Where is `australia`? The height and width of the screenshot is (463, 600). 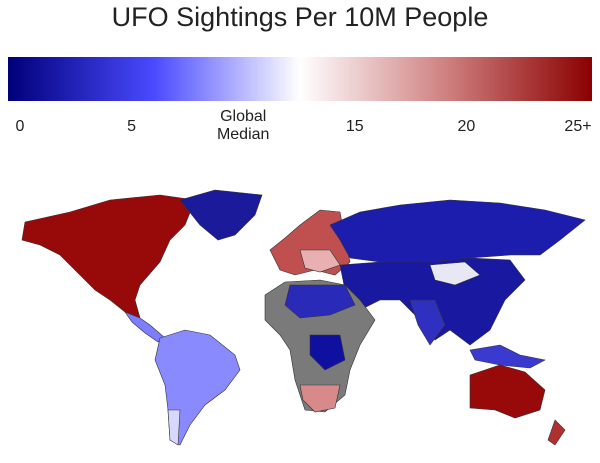
australia is located at coordinates (507, 391).